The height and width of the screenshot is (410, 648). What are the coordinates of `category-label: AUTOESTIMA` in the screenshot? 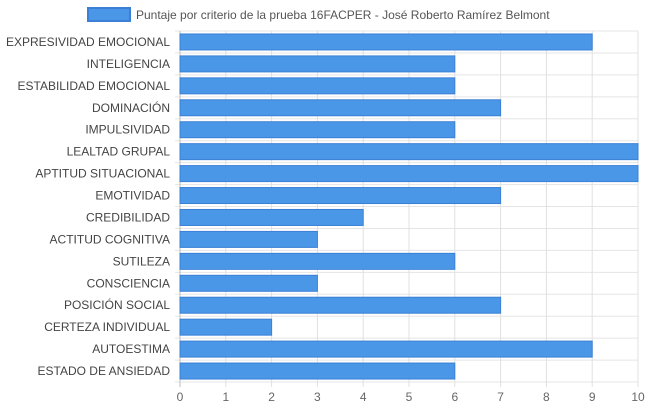 It's located at (131, 349).